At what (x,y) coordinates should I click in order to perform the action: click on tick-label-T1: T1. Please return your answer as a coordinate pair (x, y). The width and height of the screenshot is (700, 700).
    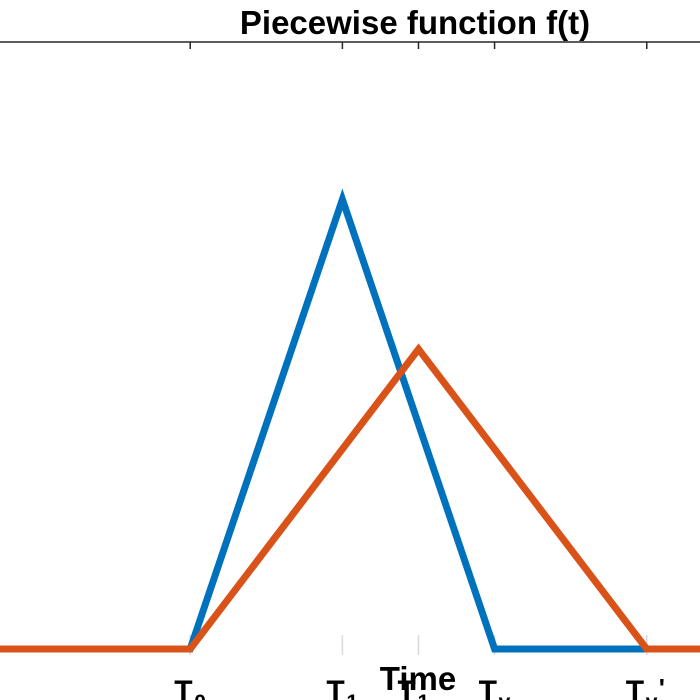
    Looking at the image, I should click on (342, 687).